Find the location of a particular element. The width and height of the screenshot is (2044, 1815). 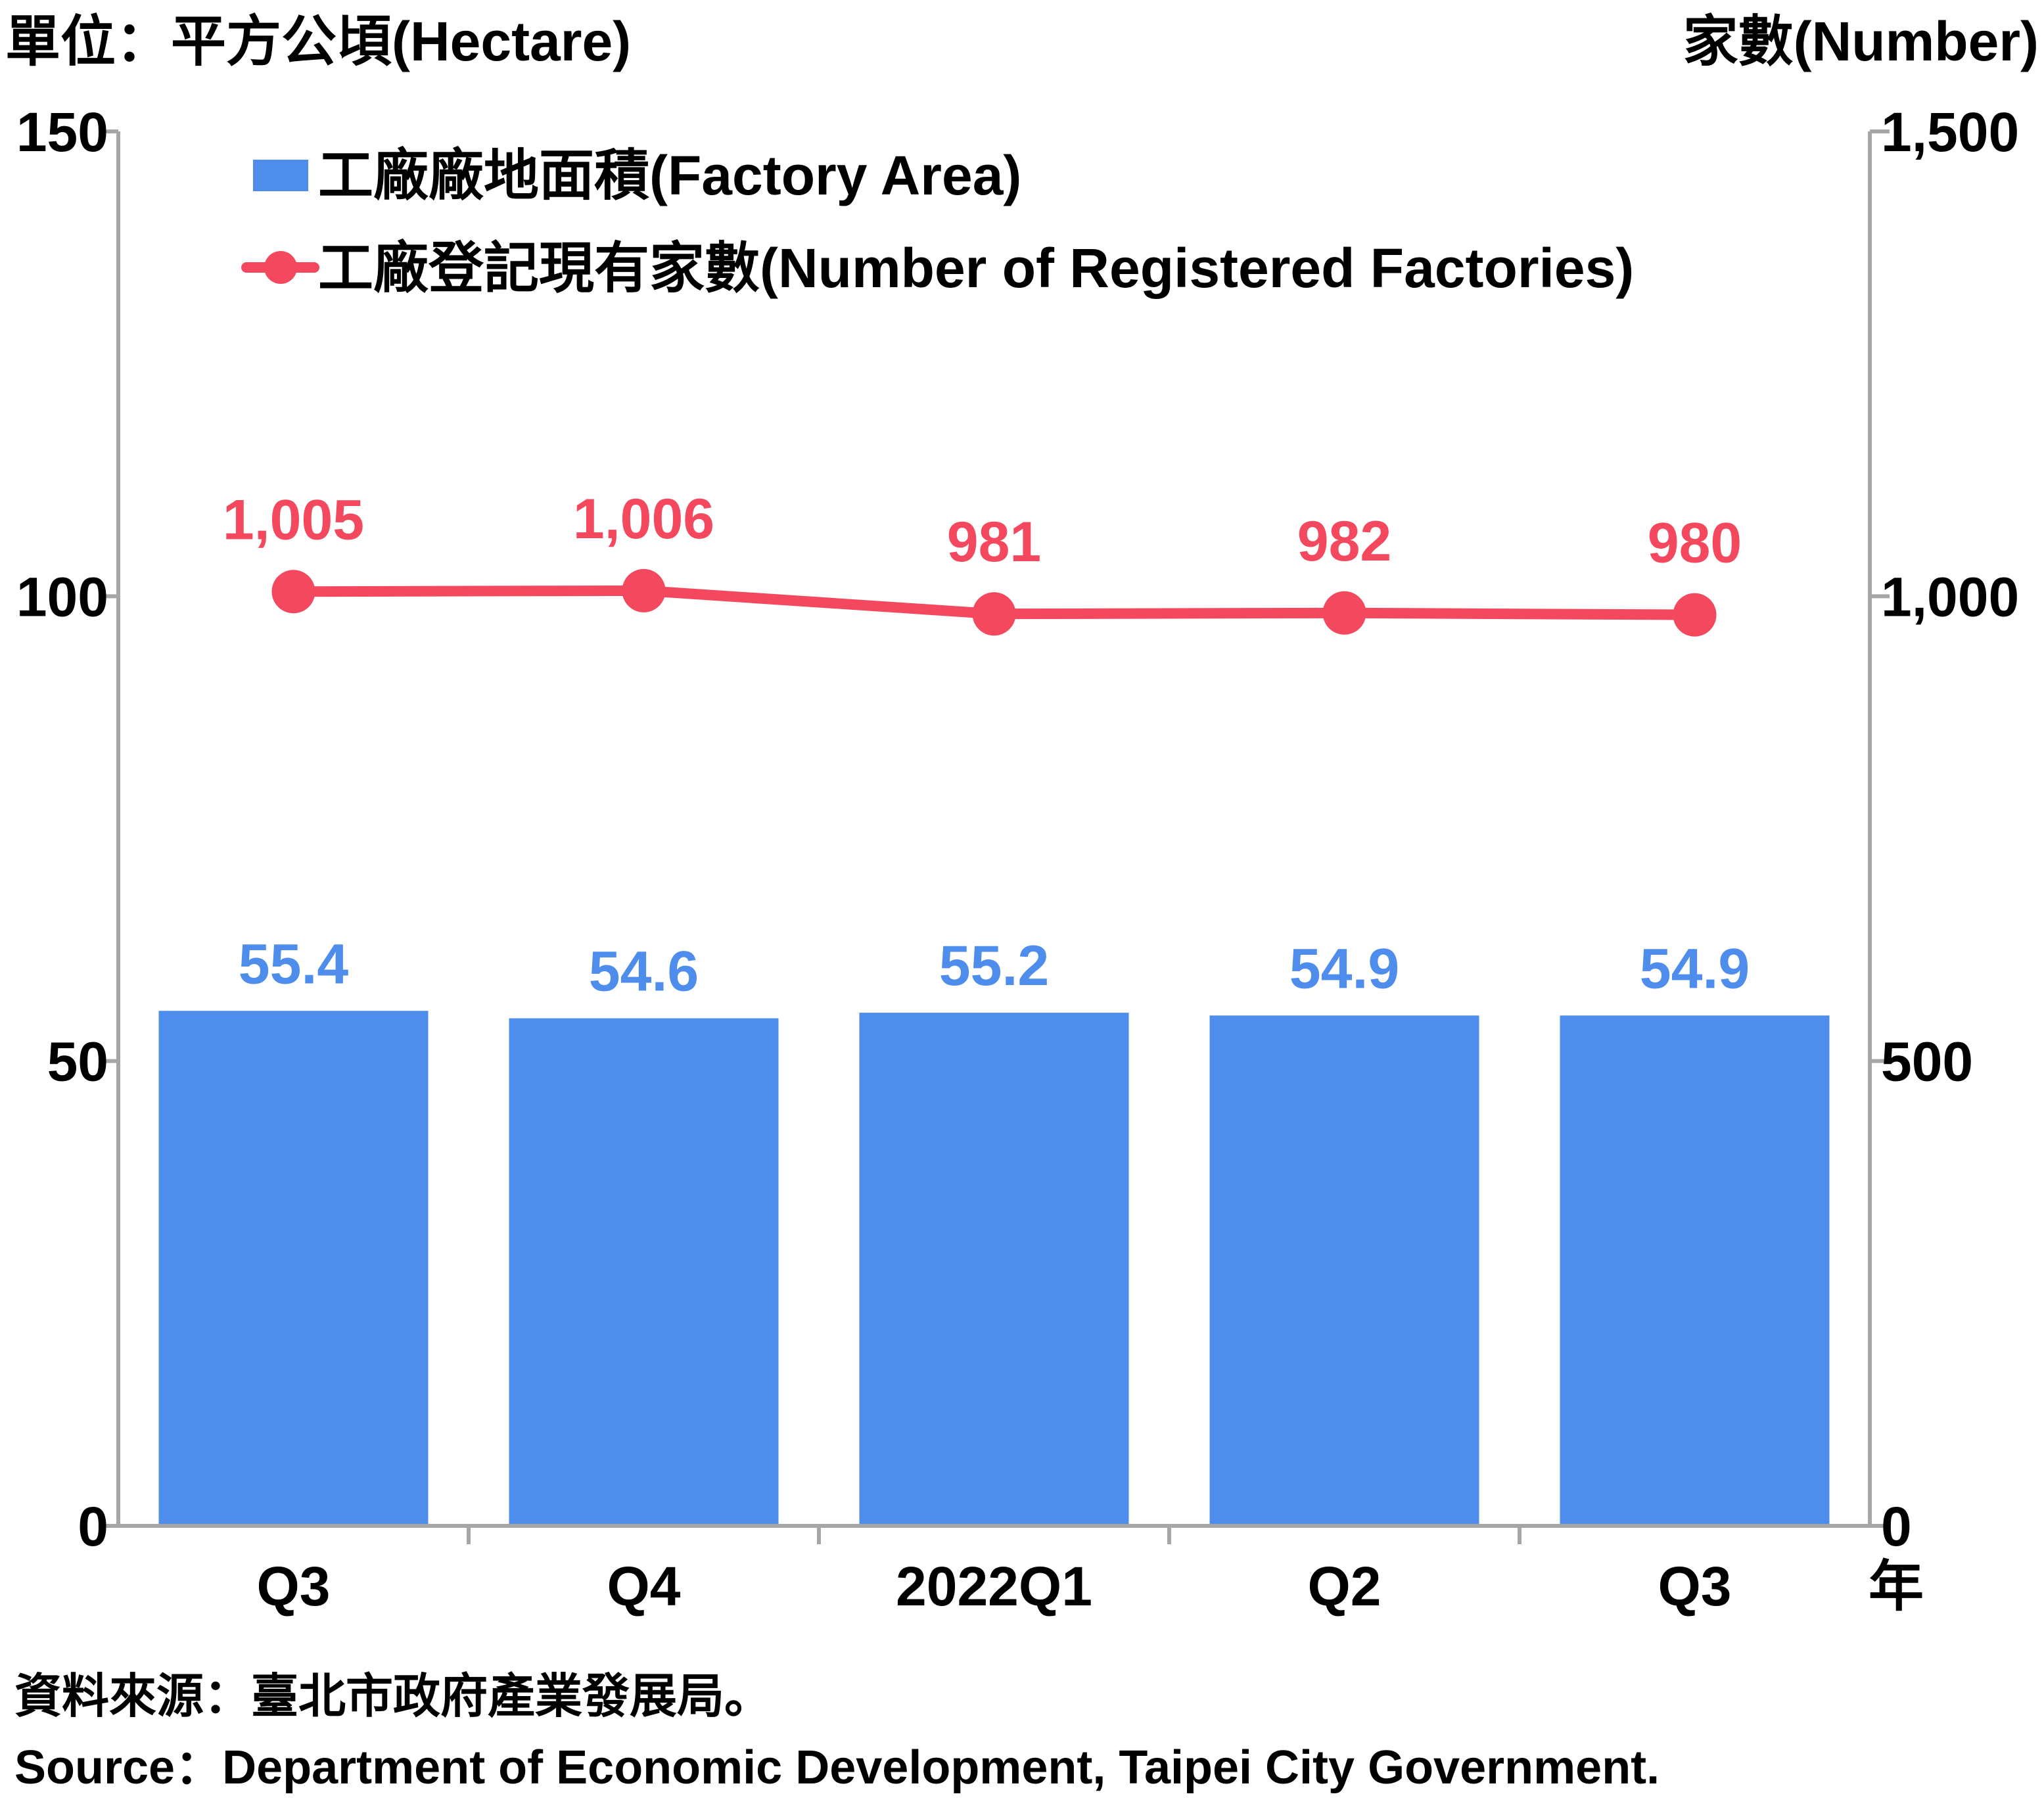

line-series is located at coordinates (994, 602).